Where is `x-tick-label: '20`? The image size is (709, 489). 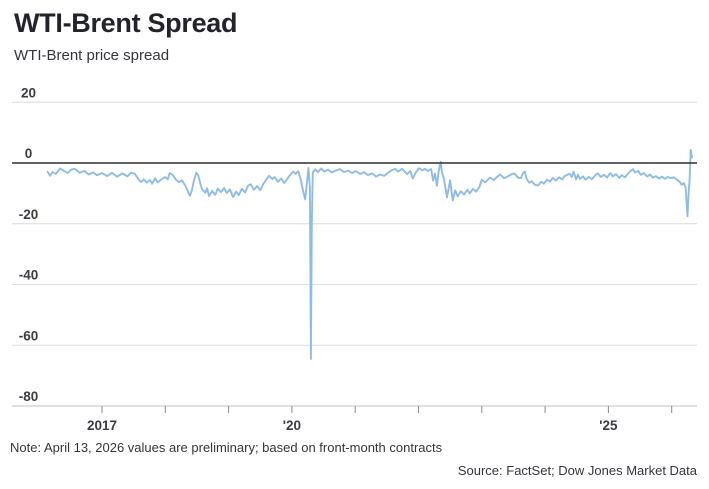
x-tick-label: '20 is located at coordinates (292, 425).